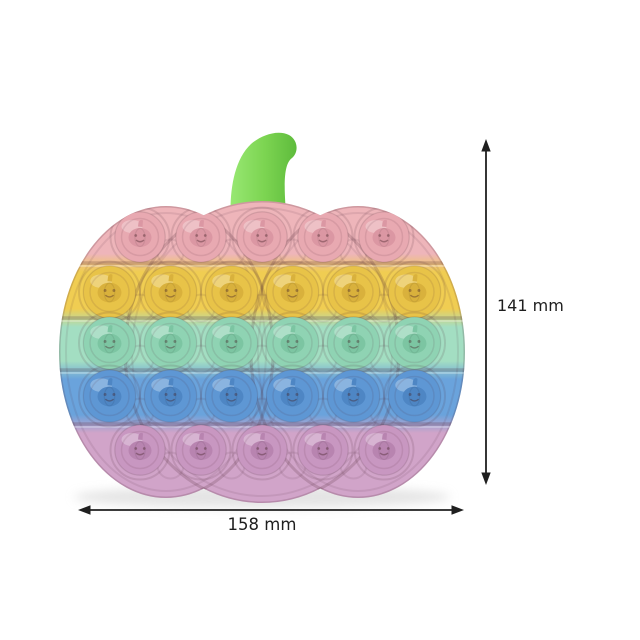 The height and width of the screenshot is (640, 640). I want to click on height-arrow-head-bottom-icon, so click(486, 478).